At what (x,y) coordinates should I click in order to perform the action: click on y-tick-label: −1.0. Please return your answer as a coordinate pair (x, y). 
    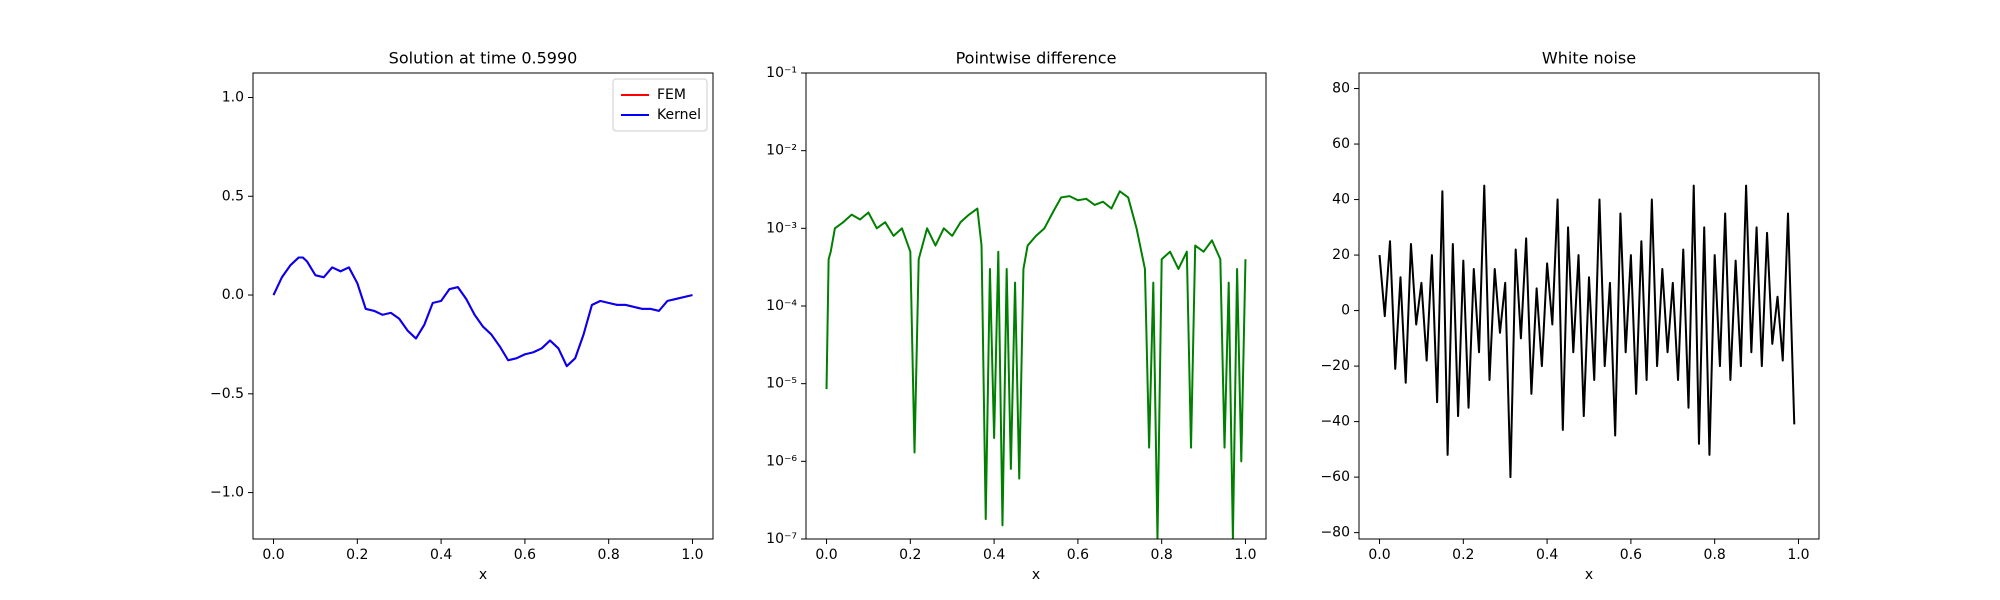
    Looking at the image, I should click on (227, 493).